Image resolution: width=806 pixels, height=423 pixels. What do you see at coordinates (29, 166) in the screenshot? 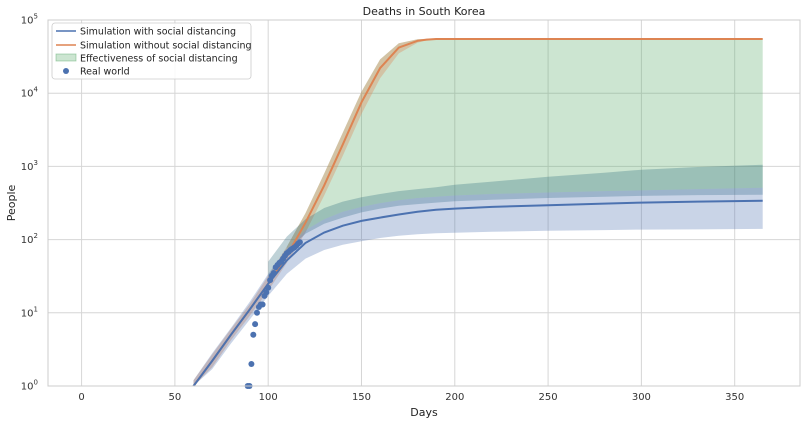
I see `y-tick-label: 10³` at bounding box center [29, 166].